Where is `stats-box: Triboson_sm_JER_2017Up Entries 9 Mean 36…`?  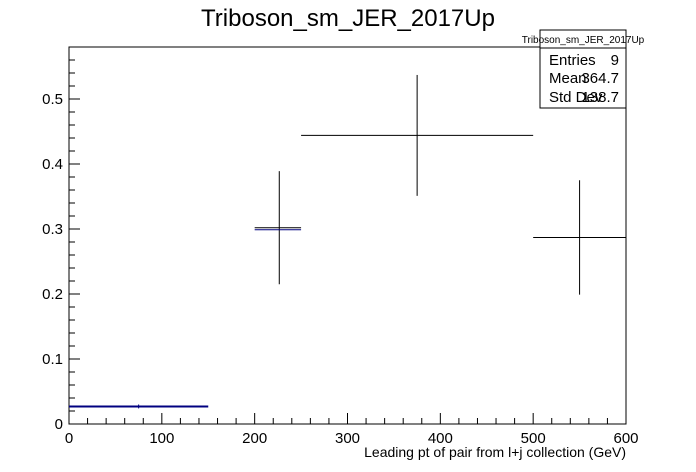
stats-box: Triboson_sm_JER_2017Up Entries 9 Mean 36… is located at coordinates (583, 69).